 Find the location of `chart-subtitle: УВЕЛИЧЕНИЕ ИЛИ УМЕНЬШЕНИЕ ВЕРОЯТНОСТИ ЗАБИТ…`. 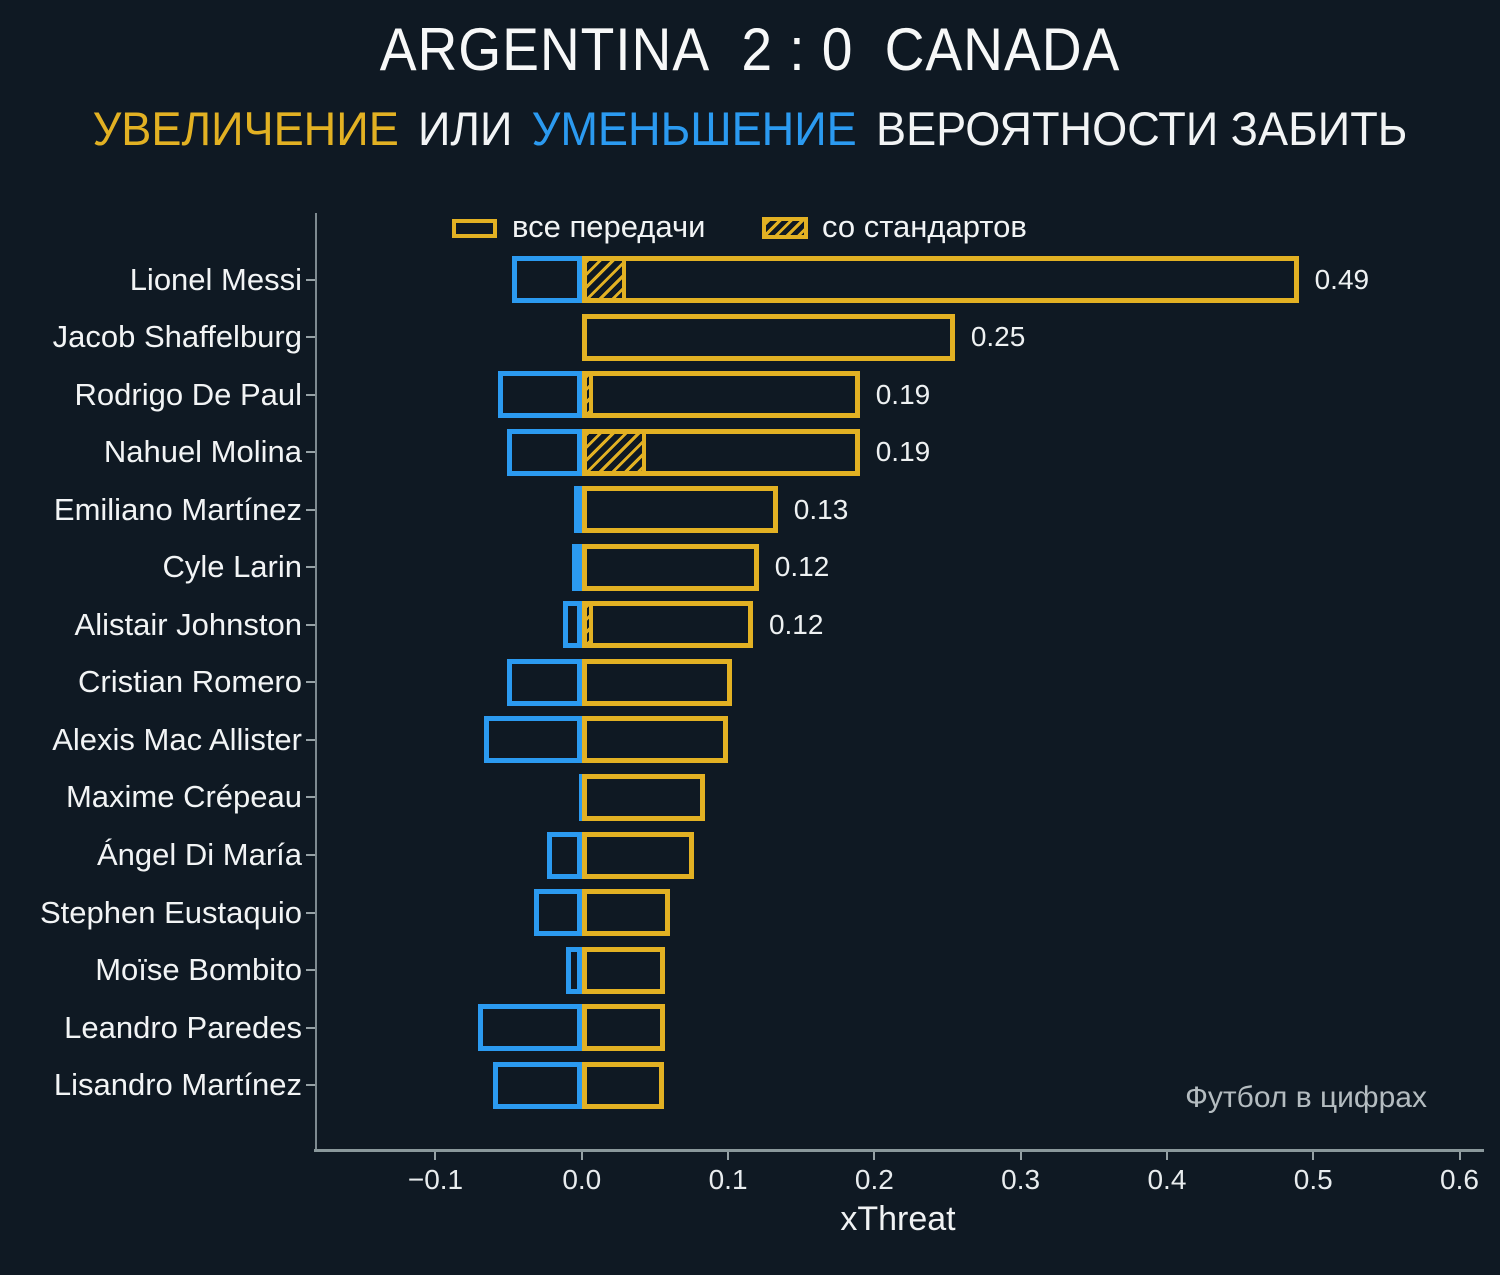

chart-subtitle: УВЕЛИЧЕНИЕ ИЛИ УМЕНЬШЕНИЕ ВЕРОЯТНОСТИ ЗАБИТ… is located at coordinates (750, 129).